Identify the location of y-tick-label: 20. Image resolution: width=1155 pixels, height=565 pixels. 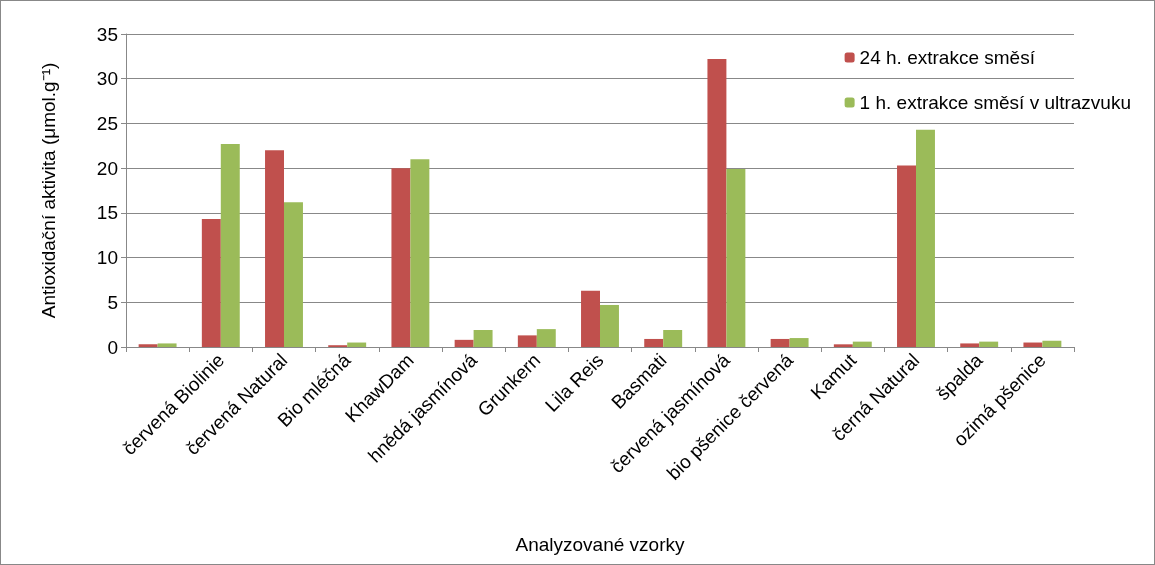
(107, 168).